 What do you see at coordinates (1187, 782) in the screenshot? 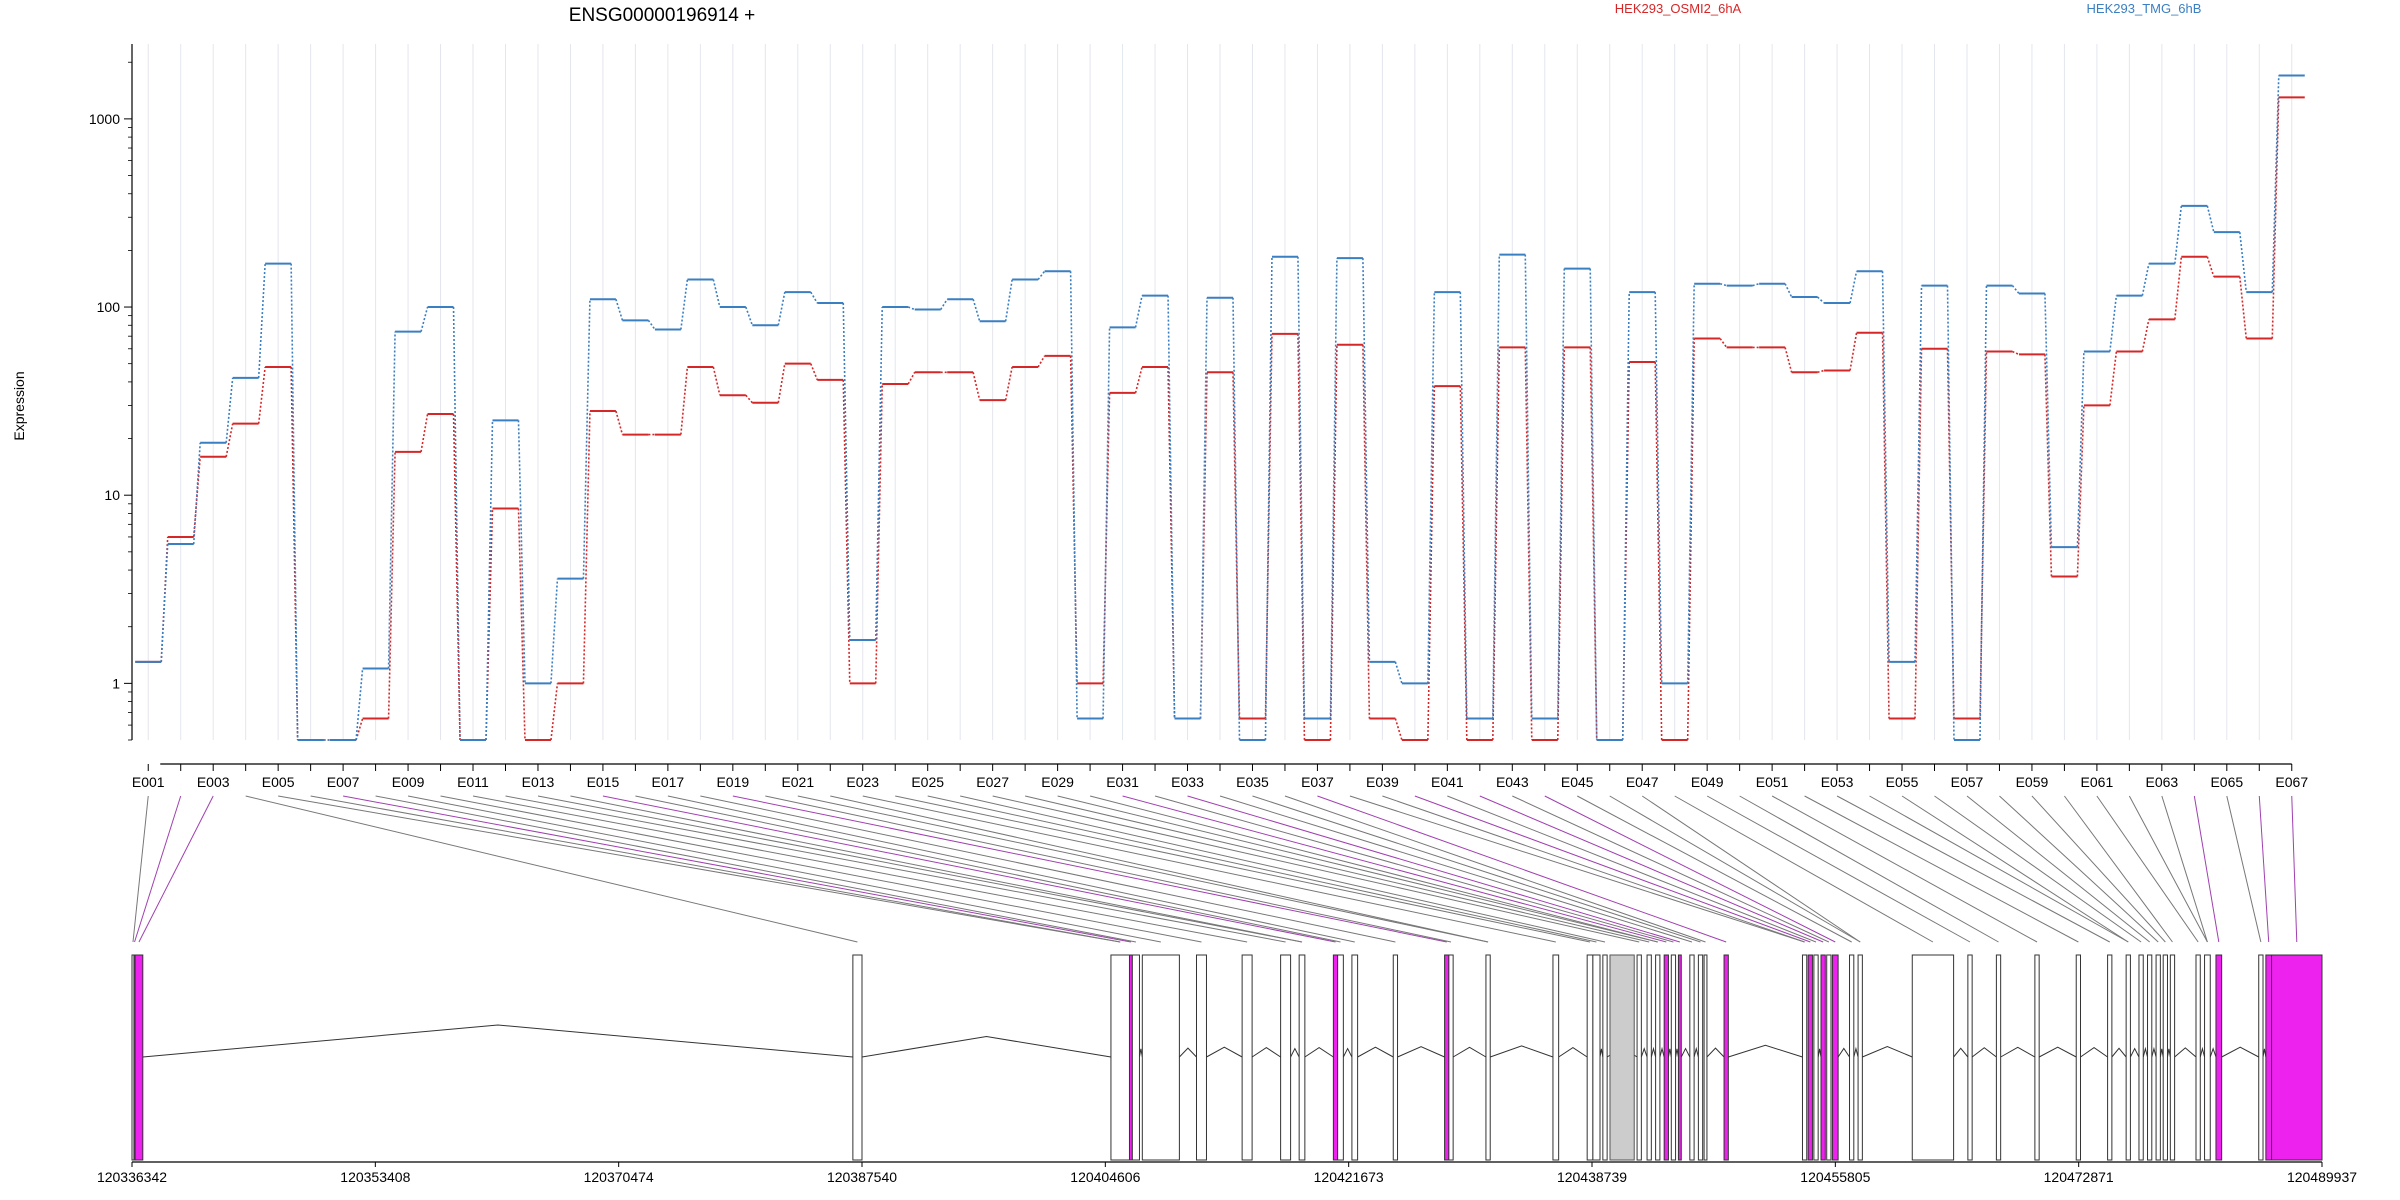
I see `x-tick-label: E033` at bounding box center [1187, 782].